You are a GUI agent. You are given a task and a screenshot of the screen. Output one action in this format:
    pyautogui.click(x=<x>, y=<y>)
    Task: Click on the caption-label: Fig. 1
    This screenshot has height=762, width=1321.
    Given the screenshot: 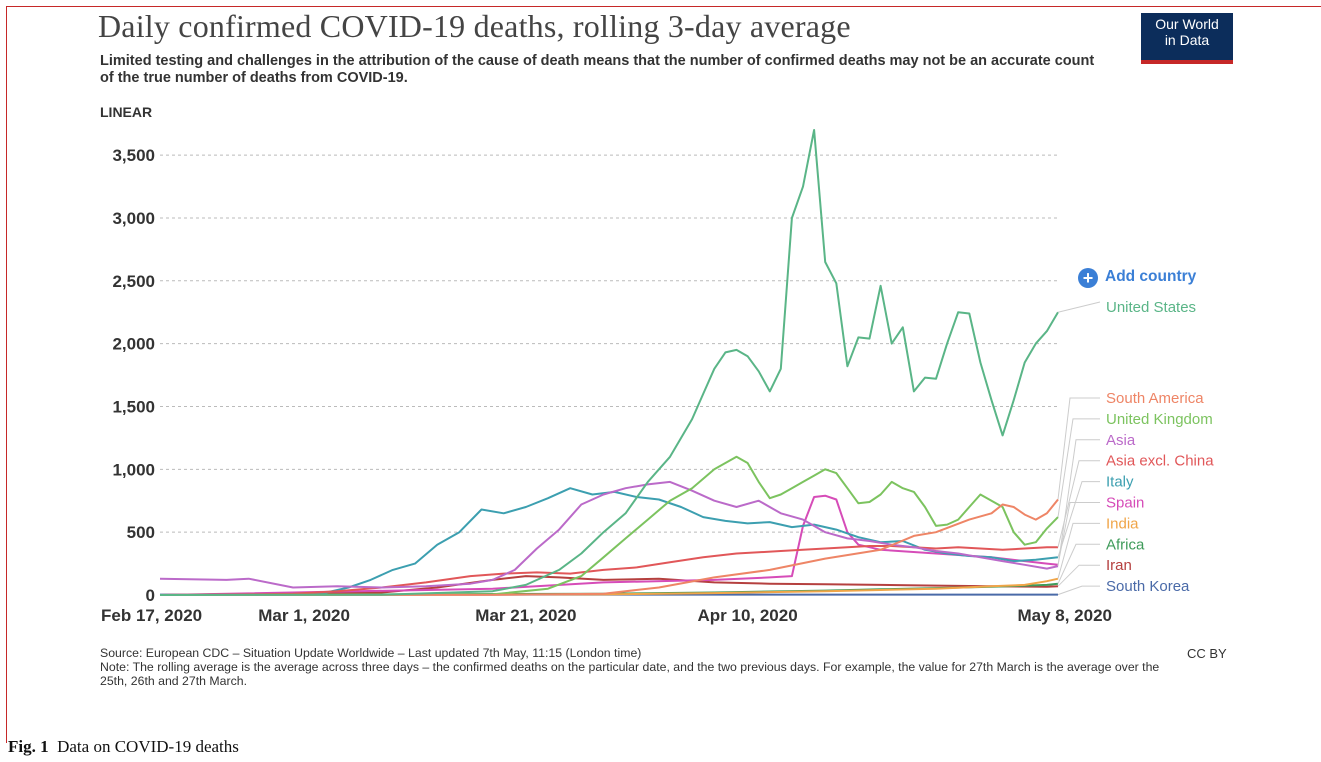 What is the action you would take?
    pyautogui.click(x=28, y=746)
    